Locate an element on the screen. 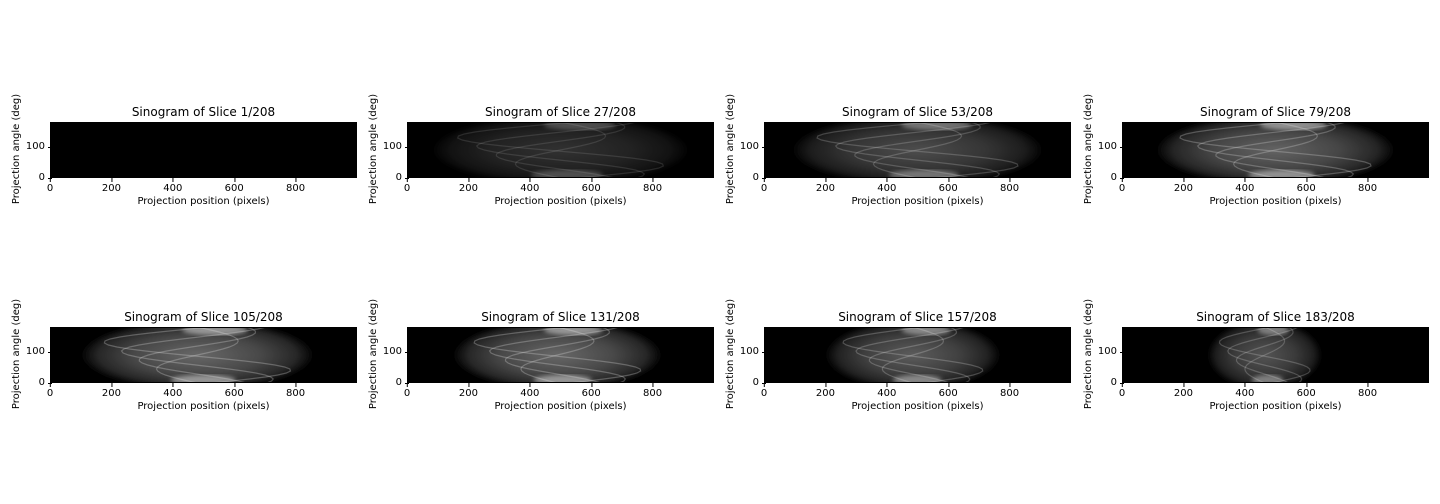 This screenshot has width=1440, height=504. panel-title: Sinogram of Slice 1/208 is located at coordinates (203, 112).